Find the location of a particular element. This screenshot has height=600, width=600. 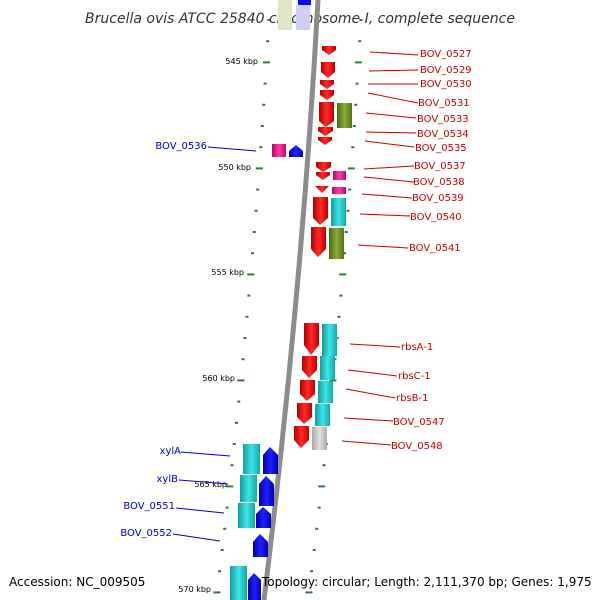

chromosome-backbone is located at coordinates (291, 300).